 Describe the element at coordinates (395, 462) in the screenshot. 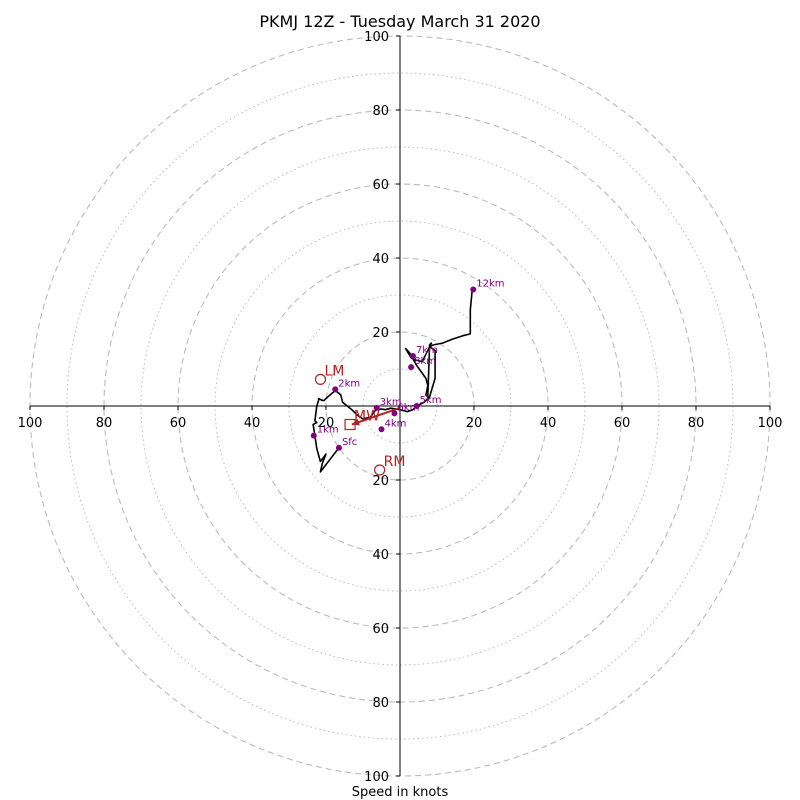

I see `storm-motion-rm-label: RM` at that location.